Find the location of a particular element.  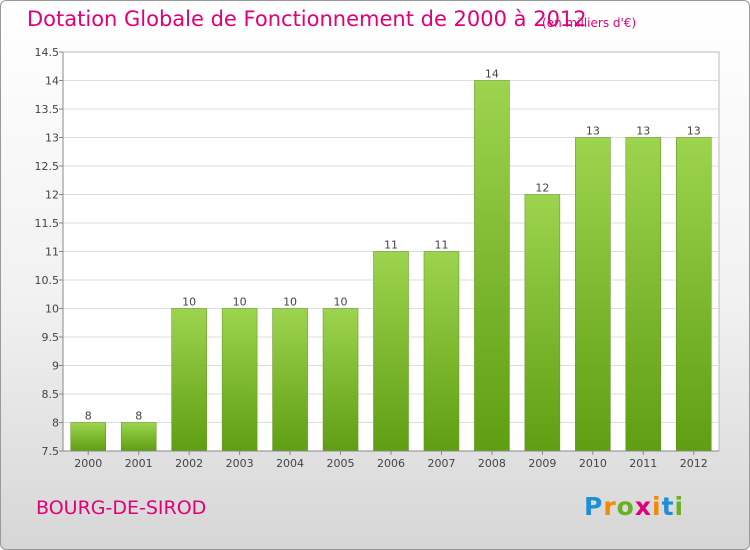

x-tick-label: 2009 is located at coordinates (542, 463).